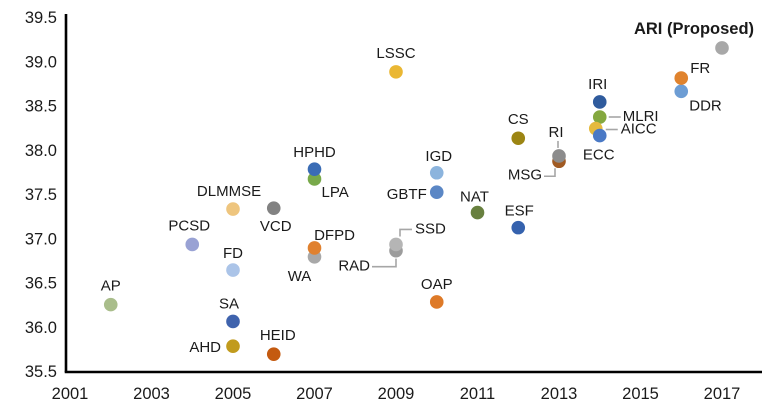  What do you see at coordinates (41, 107) in the screenshot?
I see `y-tick-label: 38.5` at bounding box center [41, 107].